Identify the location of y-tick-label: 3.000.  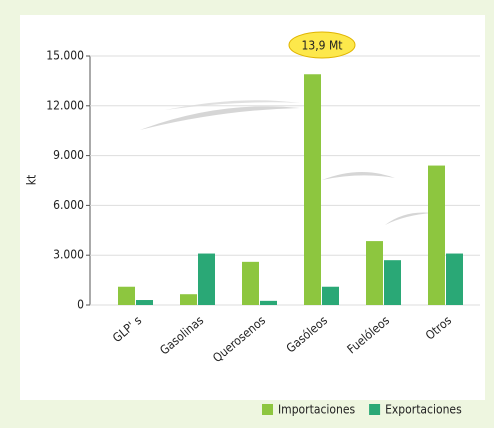
(68, 255).